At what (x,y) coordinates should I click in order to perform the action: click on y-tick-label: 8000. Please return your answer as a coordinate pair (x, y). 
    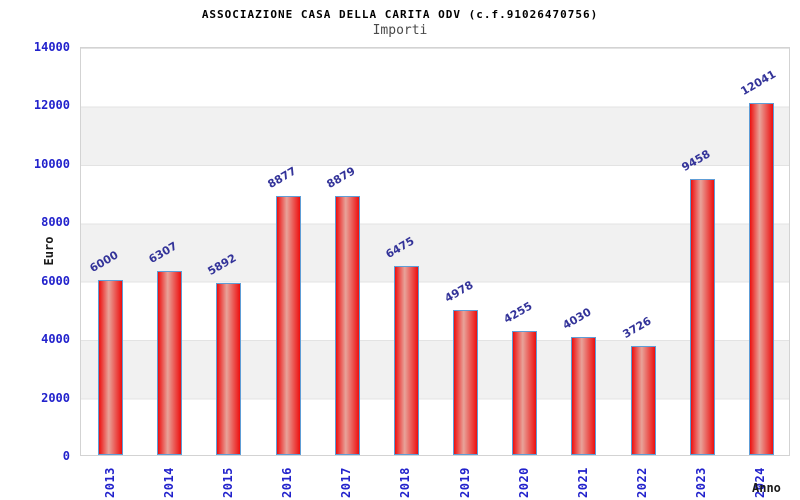
    Looking at the image, I should click on (55, 222).